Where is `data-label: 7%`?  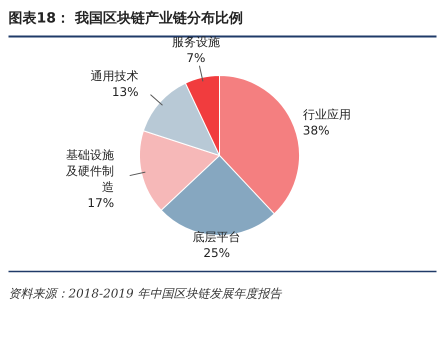 data-label: 7% is located at coordinates (196, 58).